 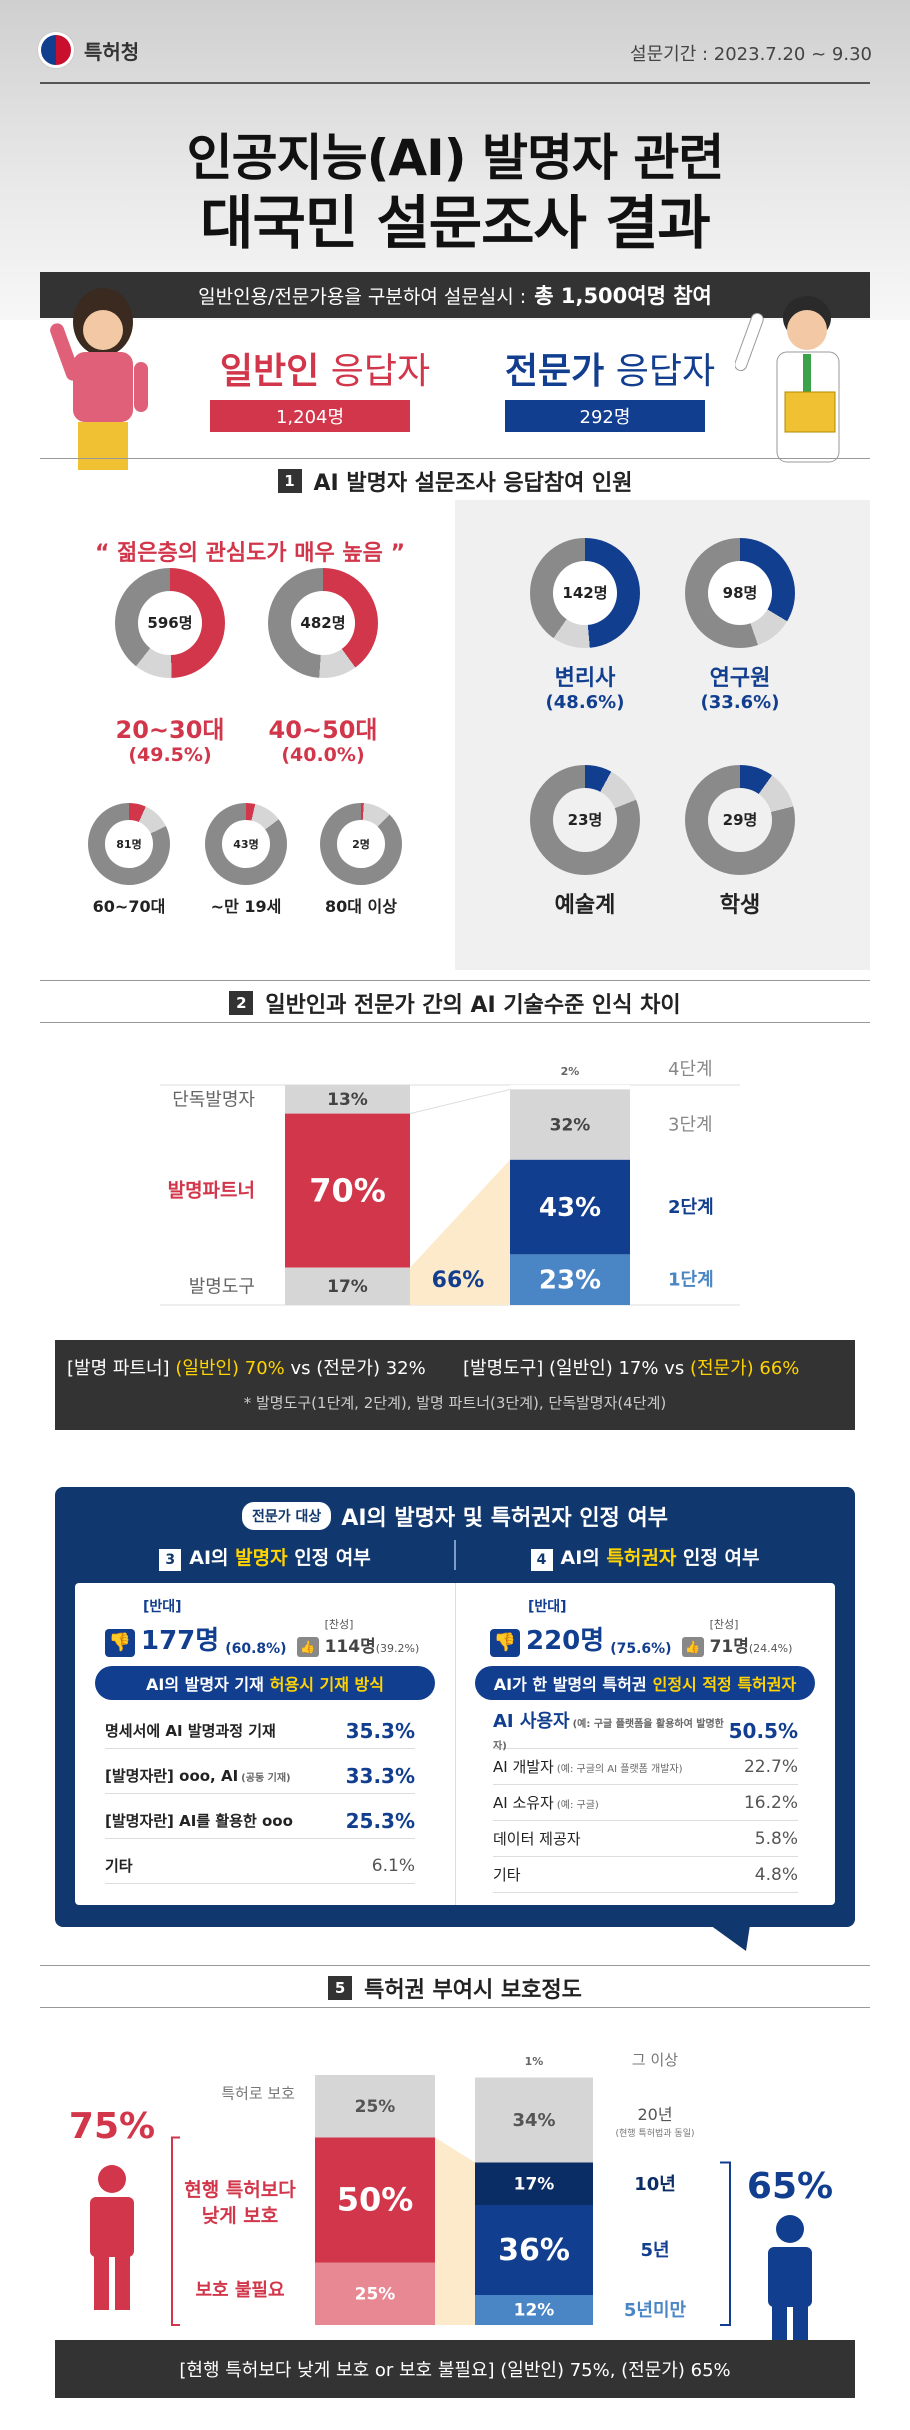 I want to click on woman-illustration-icon, so click(x=103, y=377).